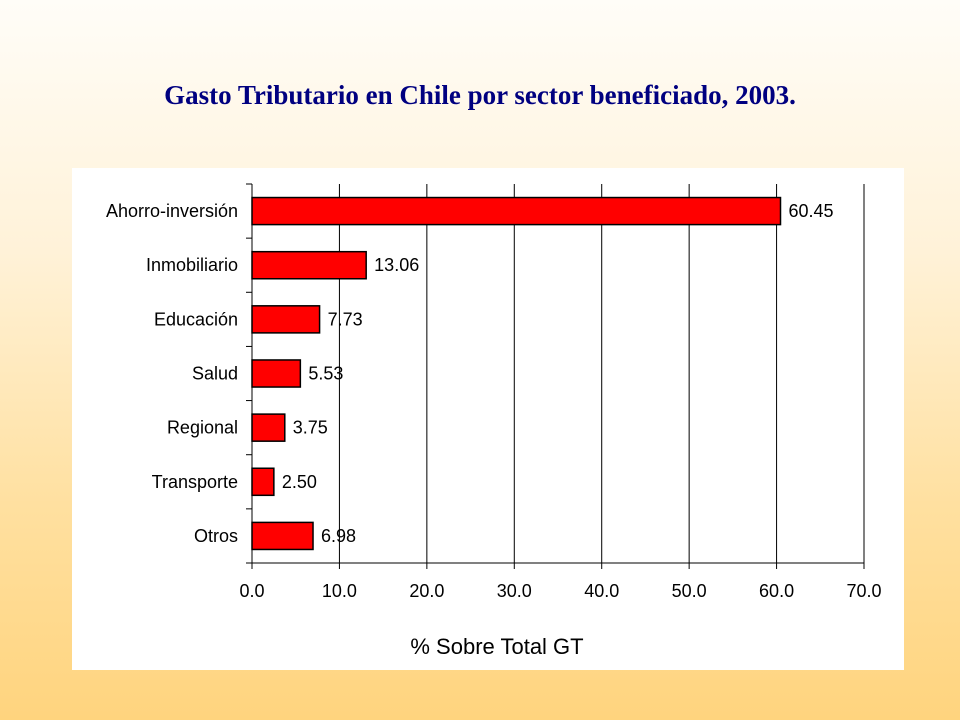 This screenshot has height=720, width=960. What do you see at coordinates (338, 536) in the screenshot?
I see `data-label: 6.98` at bounding box center [338, 536].